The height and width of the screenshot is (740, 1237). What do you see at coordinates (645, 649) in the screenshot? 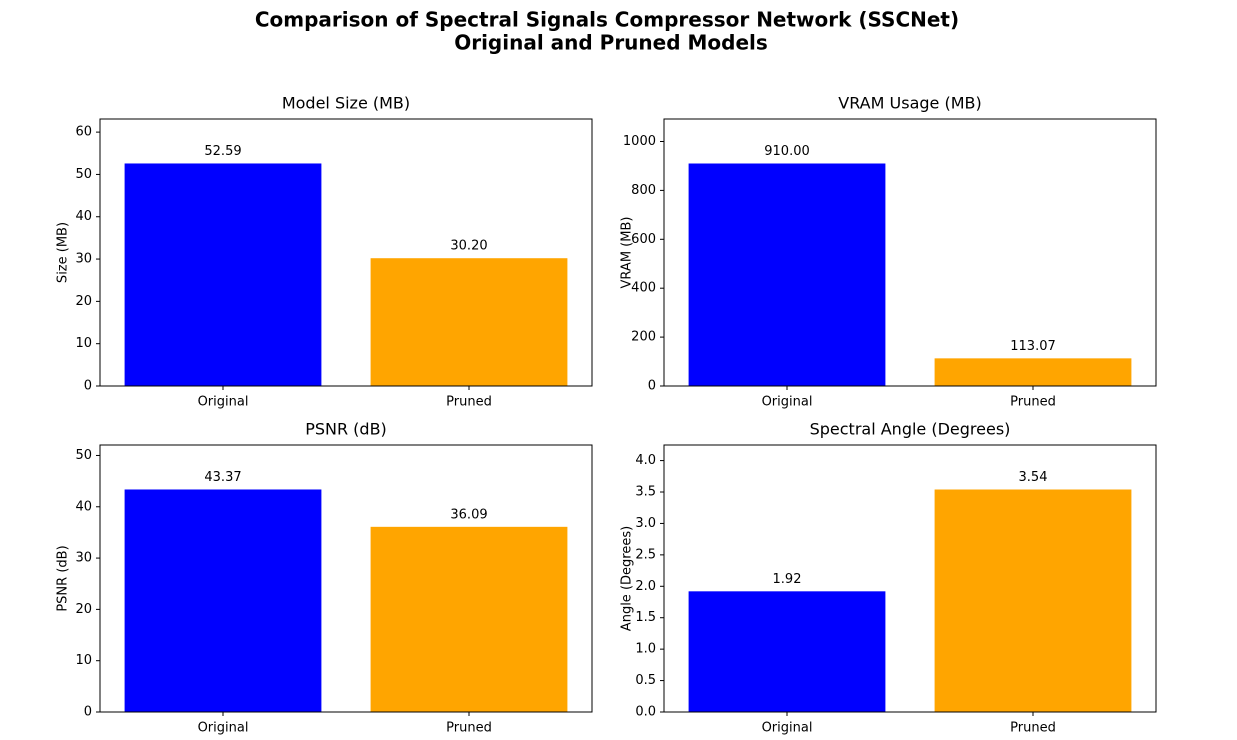
I see `y-tick-label: 1.0` at bounding box center [645, 649].